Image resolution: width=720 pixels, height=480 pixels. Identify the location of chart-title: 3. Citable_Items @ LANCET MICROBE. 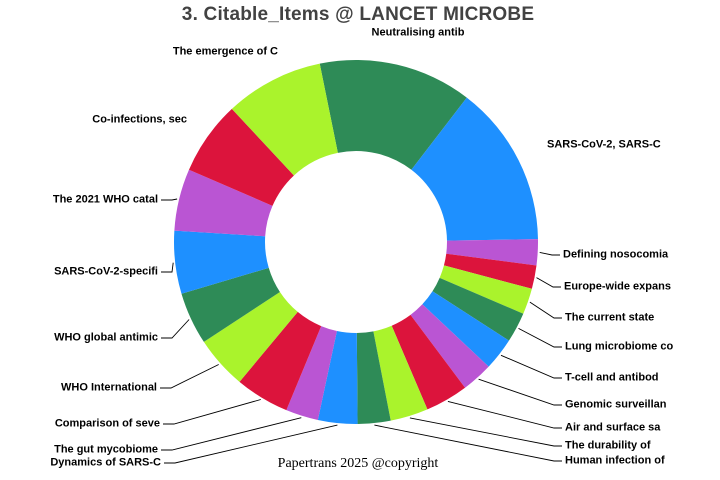
(358, 14).